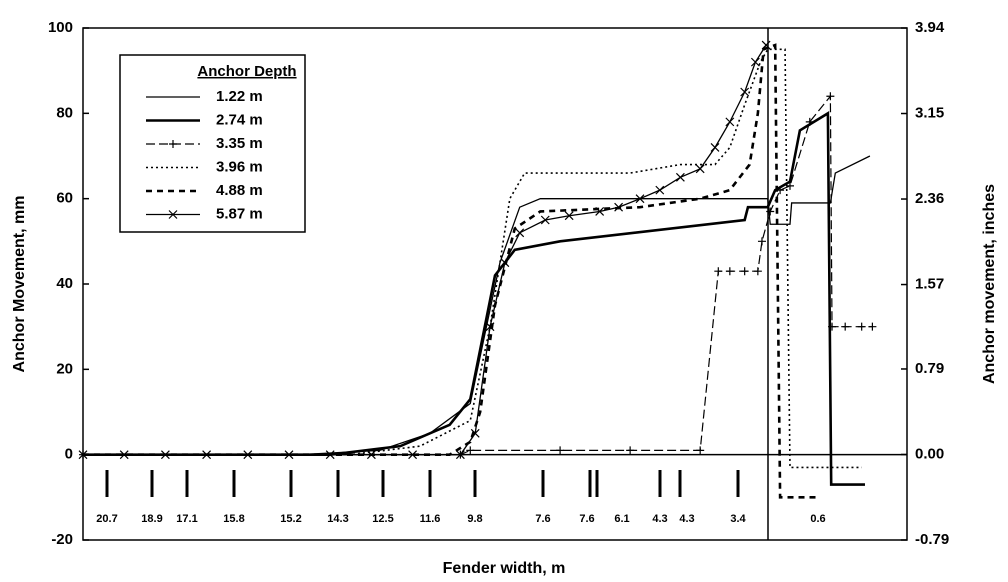 The width and height of the screenshot is (1008, 582). Describe the element at coordinates (474, 519) in the screenshot. I see `fender-label: 9.8` at that location.